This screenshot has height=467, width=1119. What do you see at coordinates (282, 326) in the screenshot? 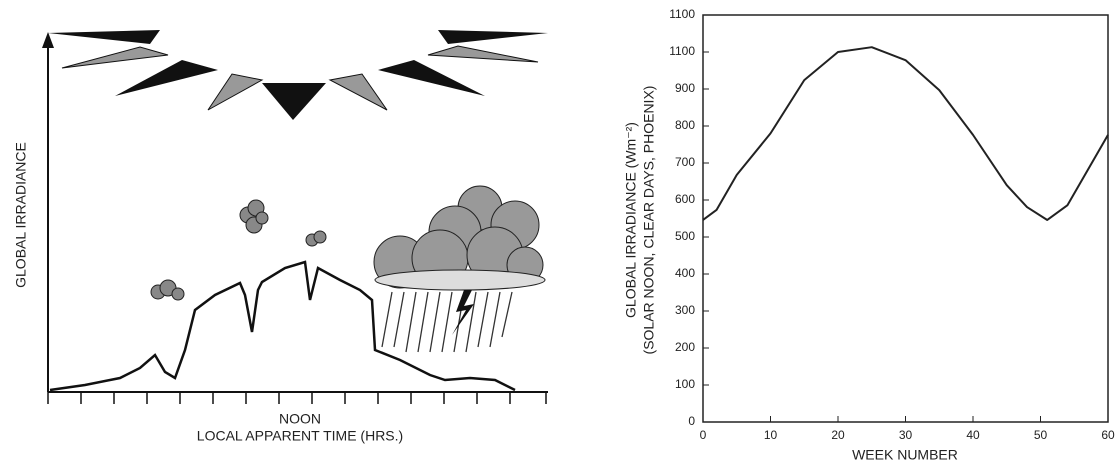
I see `irradiance-sketch` at bounding box center [282, 326].